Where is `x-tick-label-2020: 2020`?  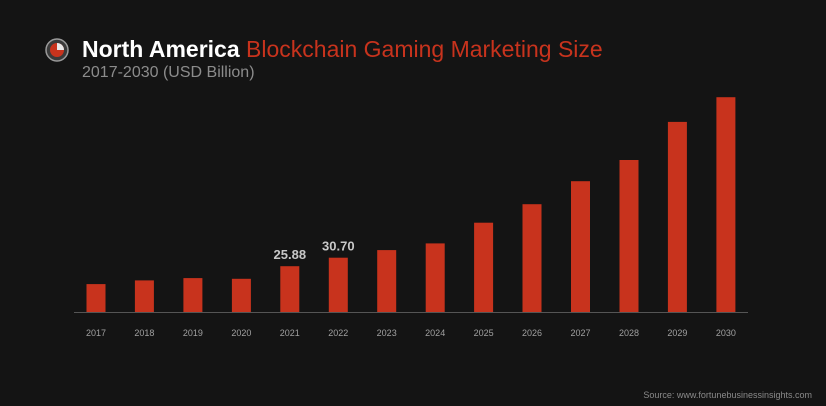
x-tick-label-2020: 2020 is located at coordinates (241, 333).